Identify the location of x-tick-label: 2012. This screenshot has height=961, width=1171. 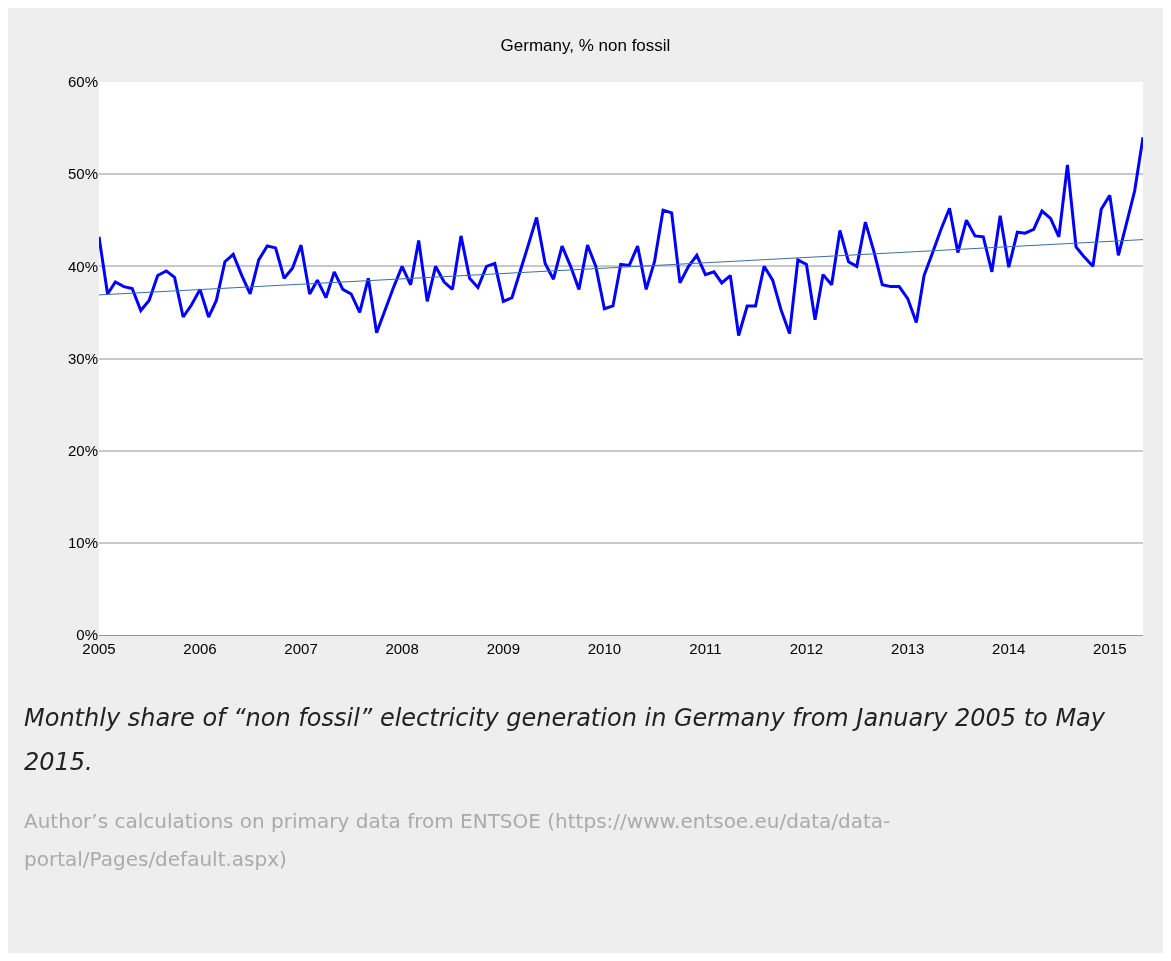
(806, 648).